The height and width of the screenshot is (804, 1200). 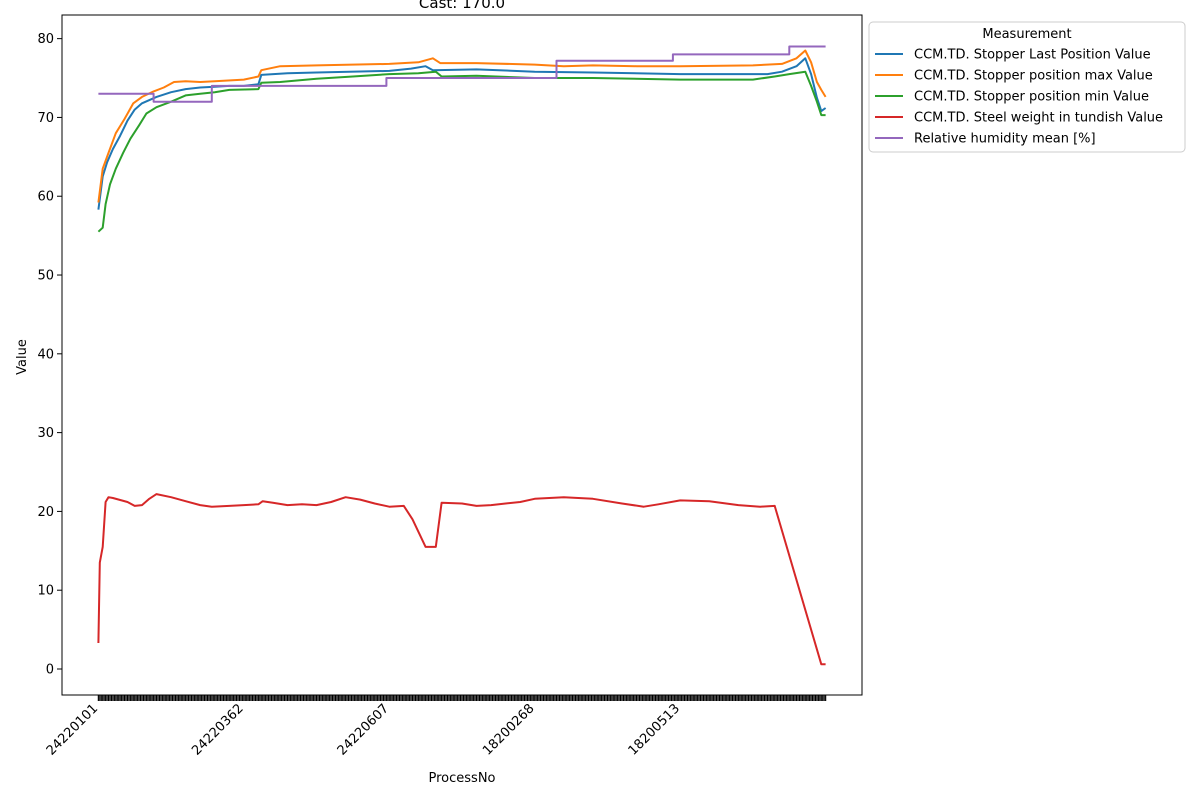 What do you see at coordinates (1005, 139) in the screenshot?
I see `legend-label: Relative humidity mean [%]` at bounding box center [1005, 139].